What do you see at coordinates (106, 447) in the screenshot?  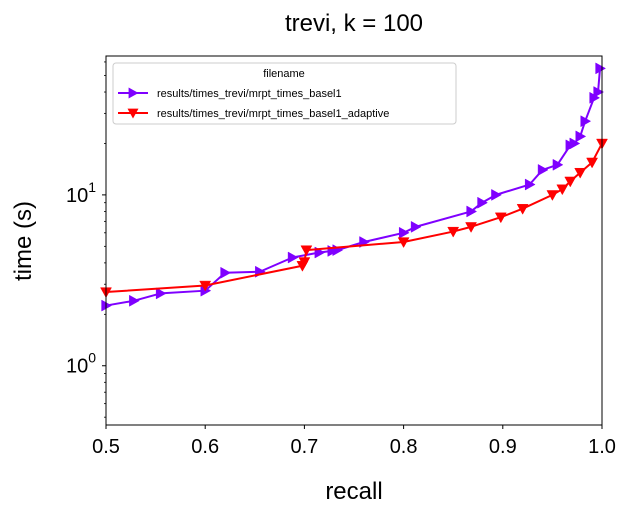 I see `x-tick-label: 0.5` at bounding box center [106, 447].